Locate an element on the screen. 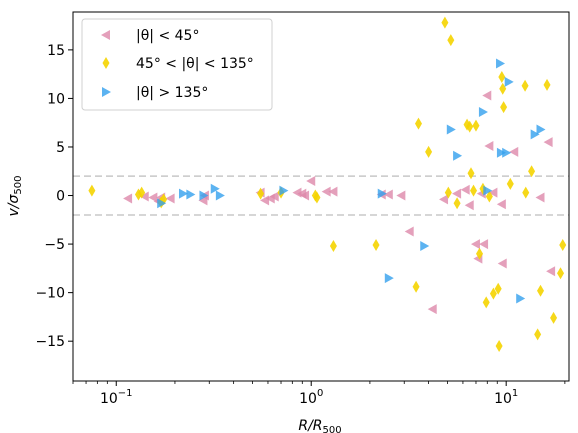 This screenshot has height=433, width=578. x-axis-label: R/R500 is located at coordinates (319, 425).